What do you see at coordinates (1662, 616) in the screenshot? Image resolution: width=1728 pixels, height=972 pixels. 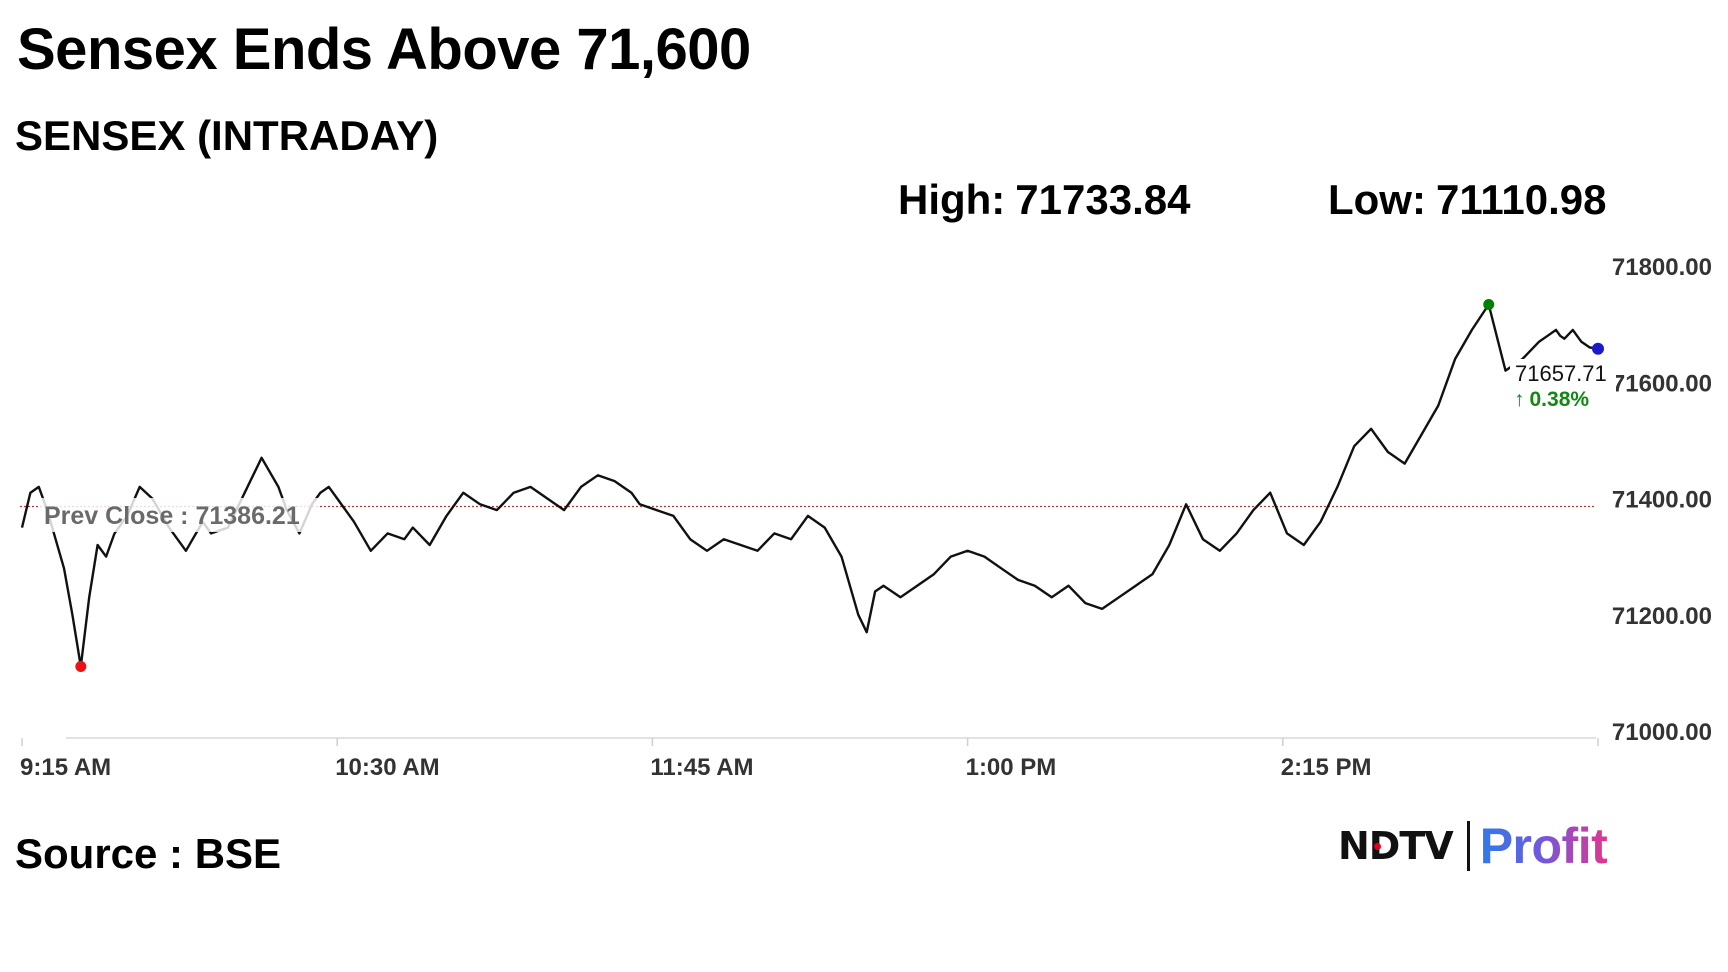 I see `y-tick-label: 71200.00` at bounding box center [1662, 616].